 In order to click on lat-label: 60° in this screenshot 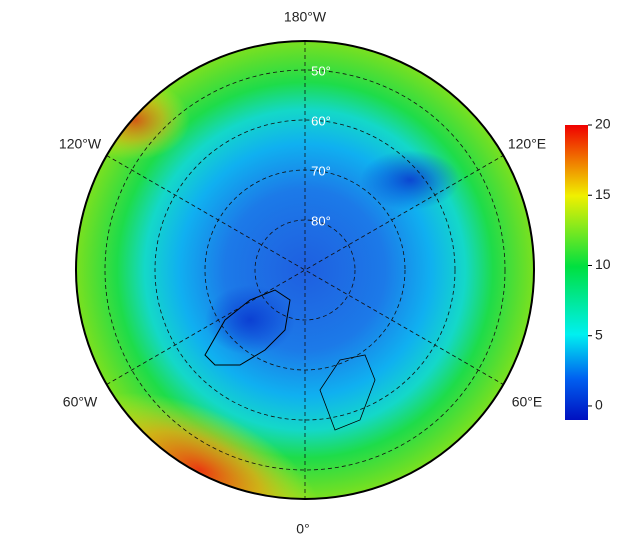, I will do `click(321, 120)`.